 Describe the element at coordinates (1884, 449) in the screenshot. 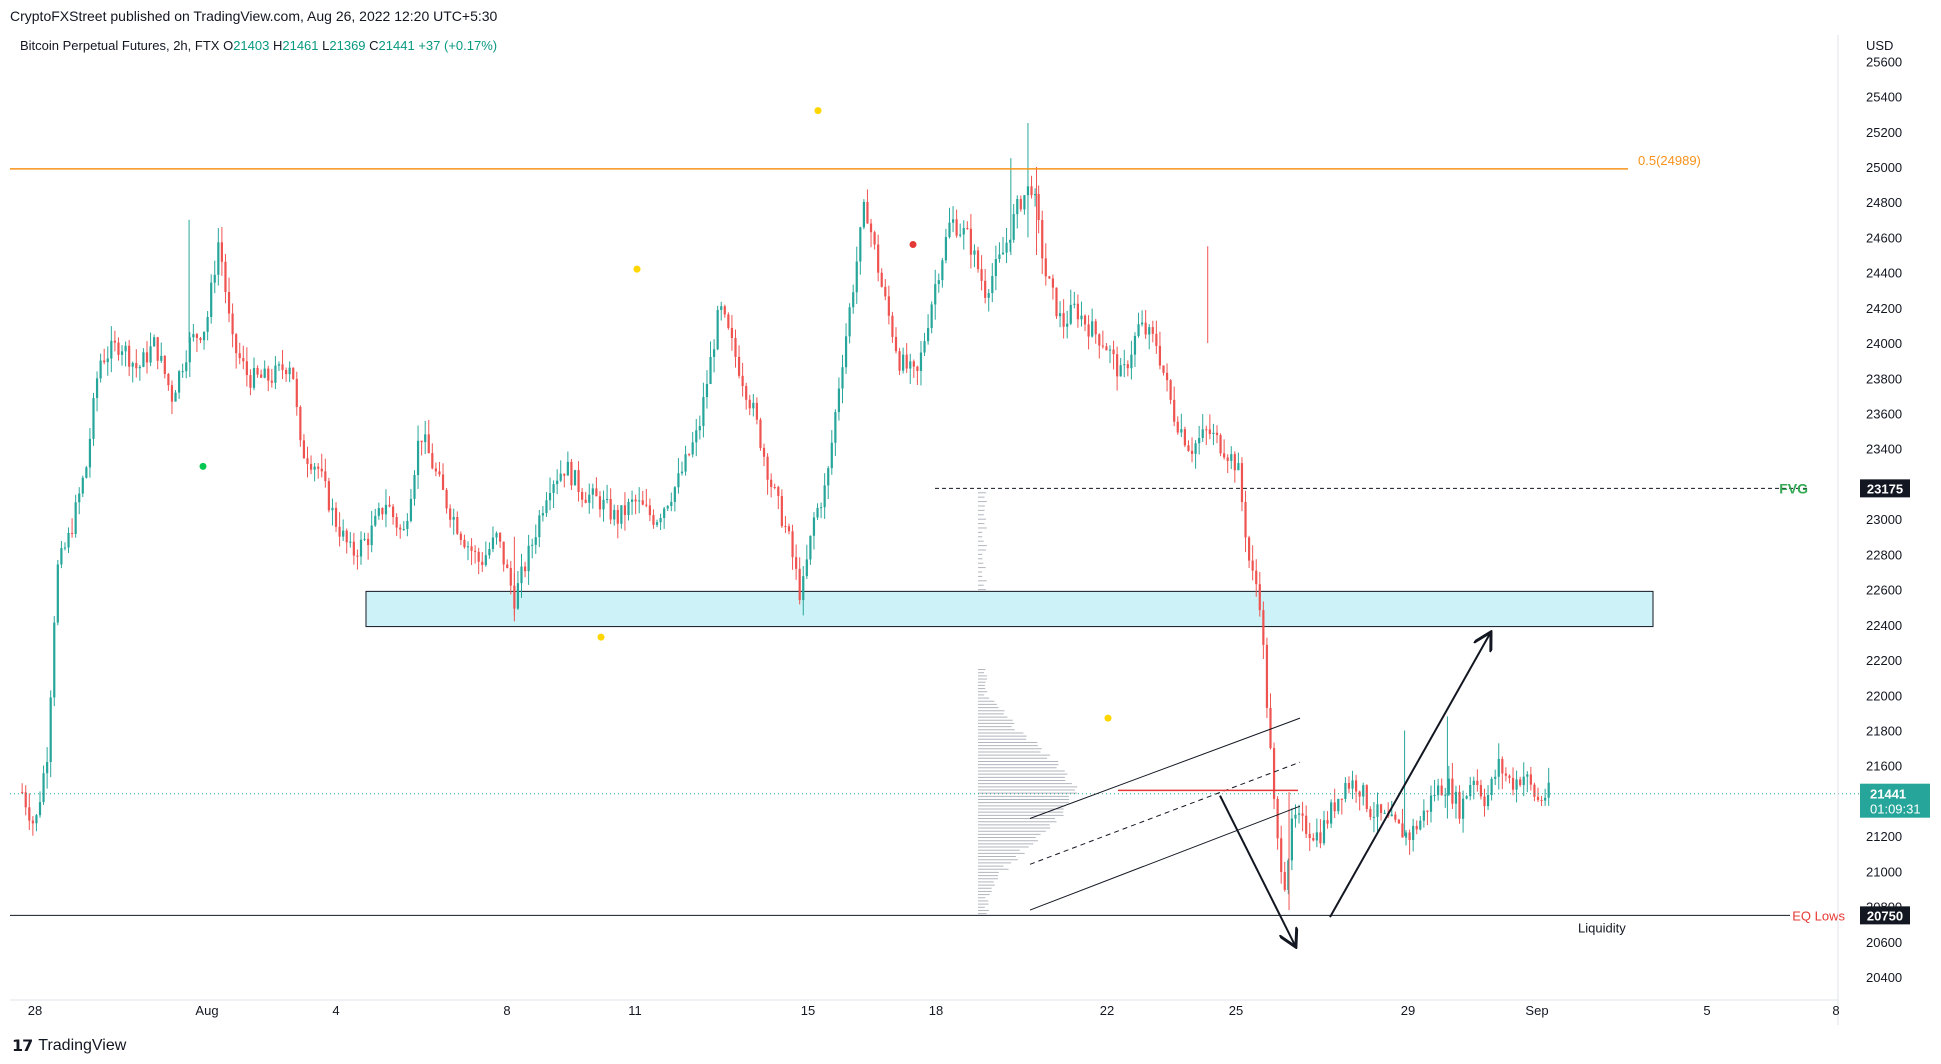

I see `y-tick-label: 23400` at that location.